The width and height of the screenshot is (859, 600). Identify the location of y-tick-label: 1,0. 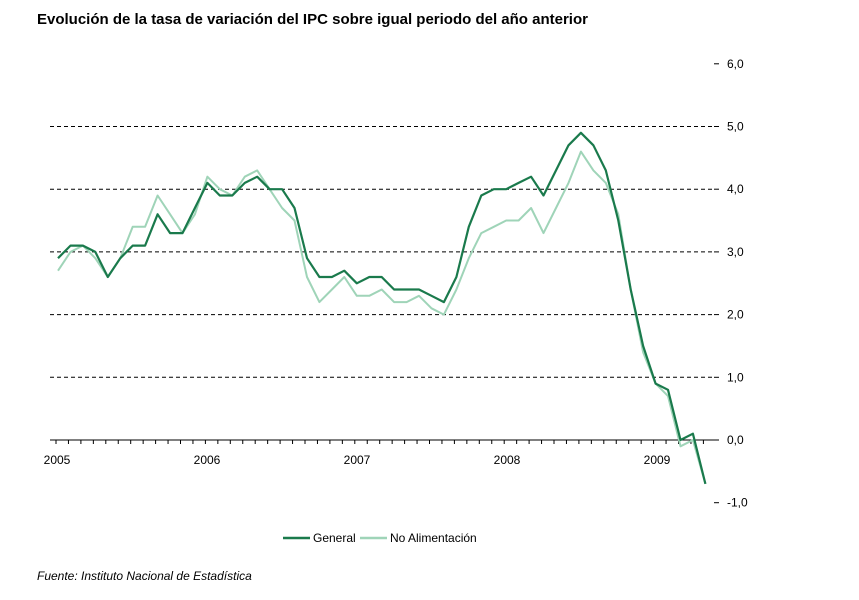
(735, 377).